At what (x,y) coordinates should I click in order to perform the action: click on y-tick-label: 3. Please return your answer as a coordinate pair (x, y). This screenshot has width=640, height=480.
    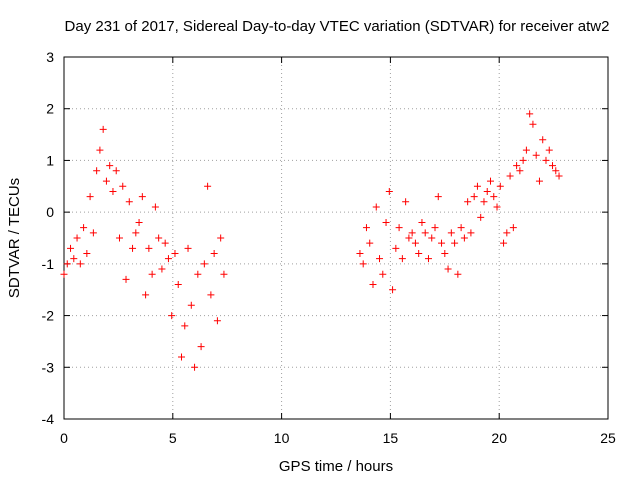
    Looking at the image, I should click on (50, 57).